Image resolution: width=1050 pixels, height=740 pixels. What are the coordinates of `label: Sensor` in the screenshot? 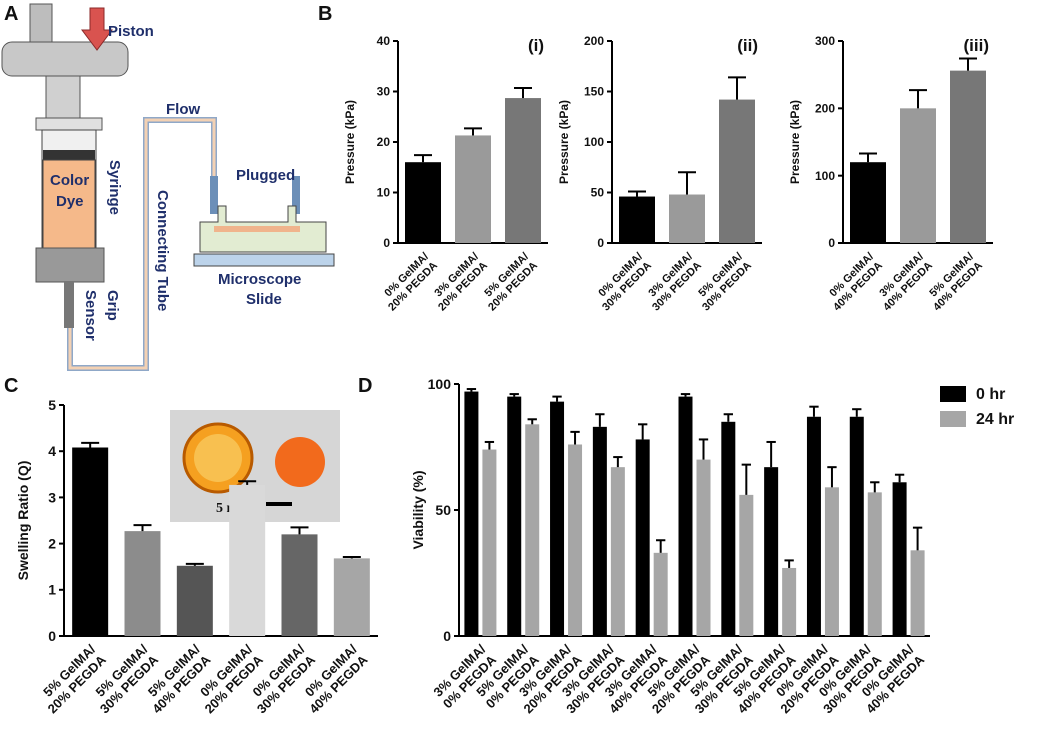 It's located at (90, 315).